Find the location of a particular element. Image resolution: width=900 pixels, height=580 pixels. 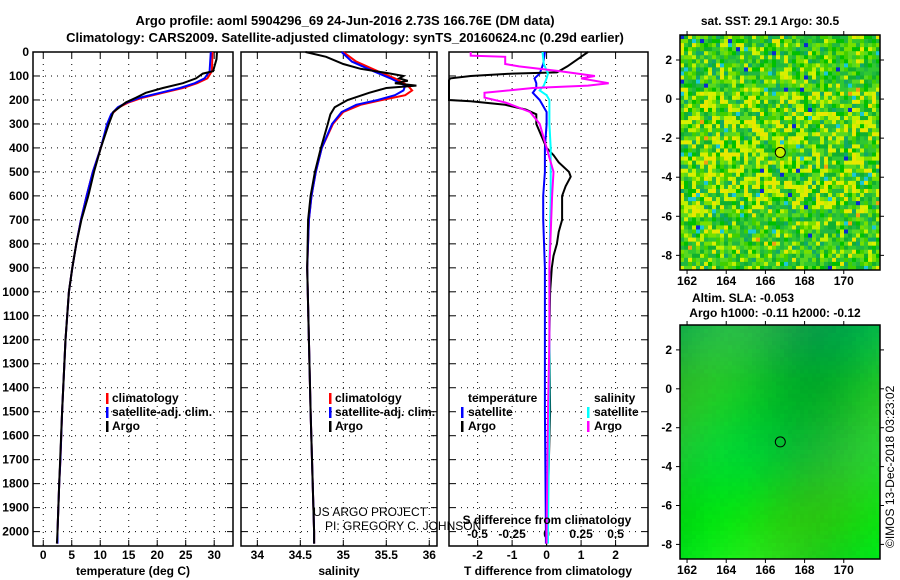

x-tick-label: 1 is located at coordinates (581, 555).